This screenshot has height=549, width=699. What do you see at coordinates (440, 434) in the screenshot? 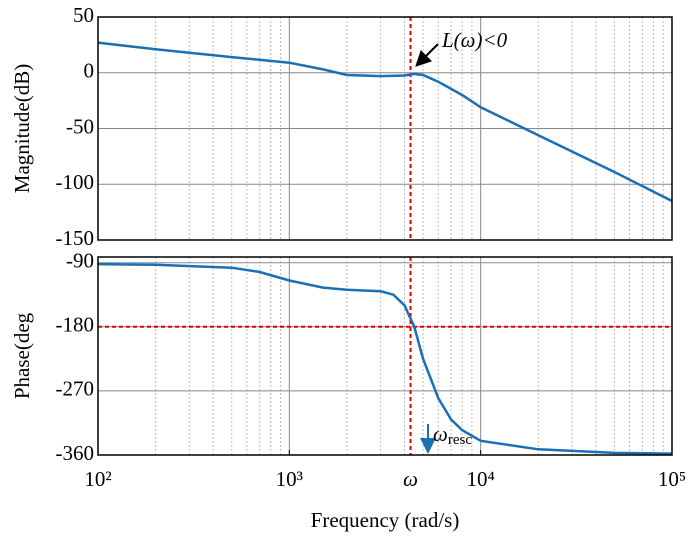
I see `annotation-symbol: ω` at bounding box center [440, 434].